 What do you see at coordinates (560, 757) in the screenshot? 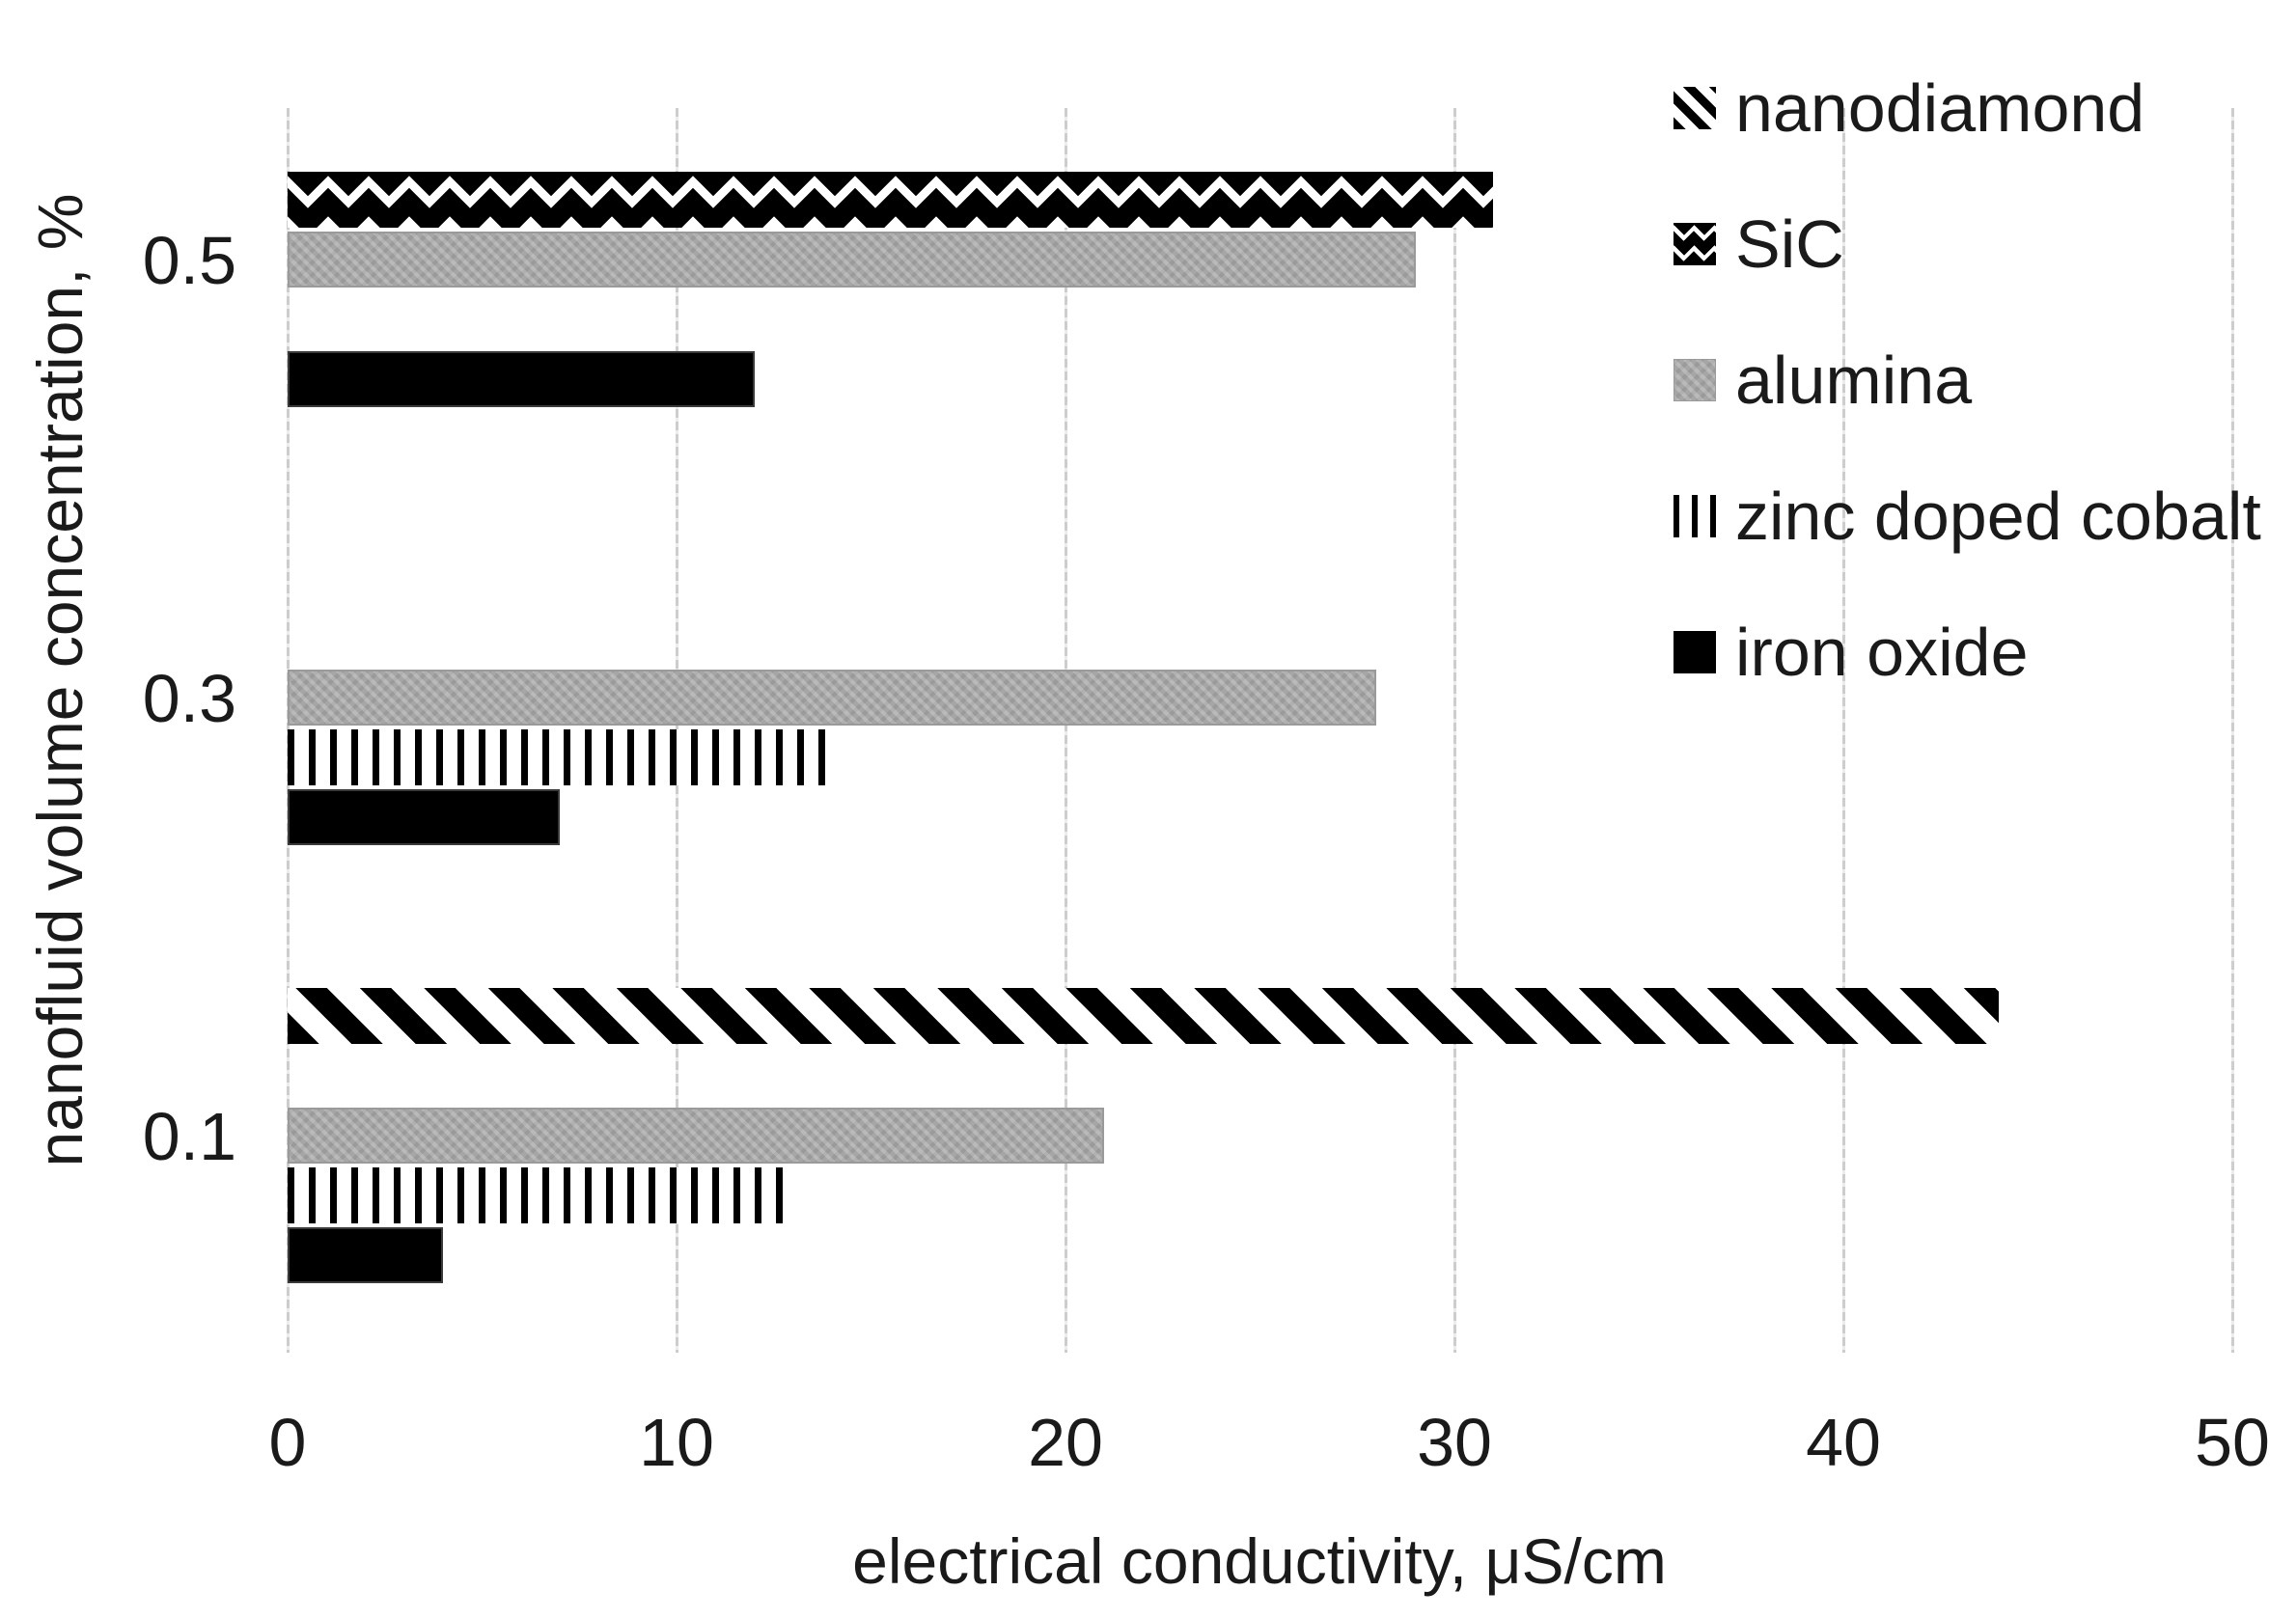
I see `bar-zinc-doped-cobalt-0.3` at bounding box center [560, 757].